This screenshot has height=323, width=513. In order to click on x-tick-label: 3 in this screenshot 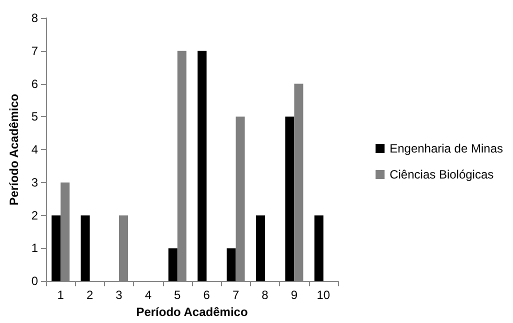, I will do `click(119, 295)`.